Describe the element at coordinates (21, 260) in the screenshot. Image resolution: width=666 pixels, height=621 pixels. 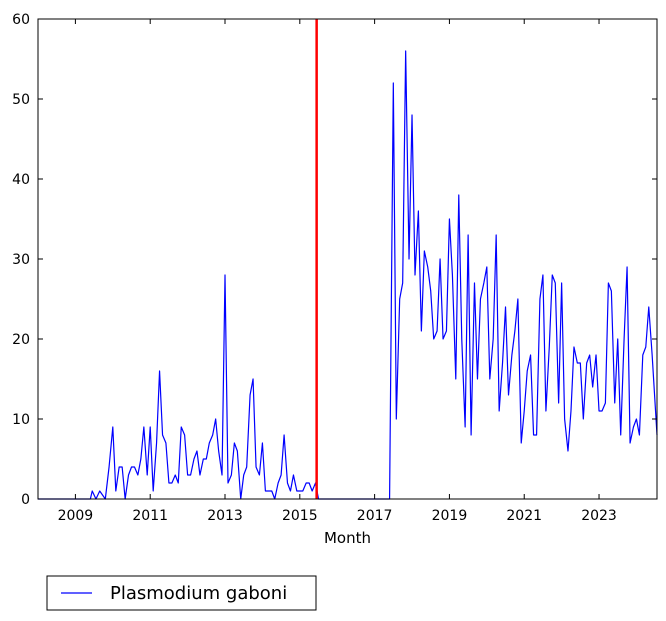
I see `y-tick-label: 30` at that location.